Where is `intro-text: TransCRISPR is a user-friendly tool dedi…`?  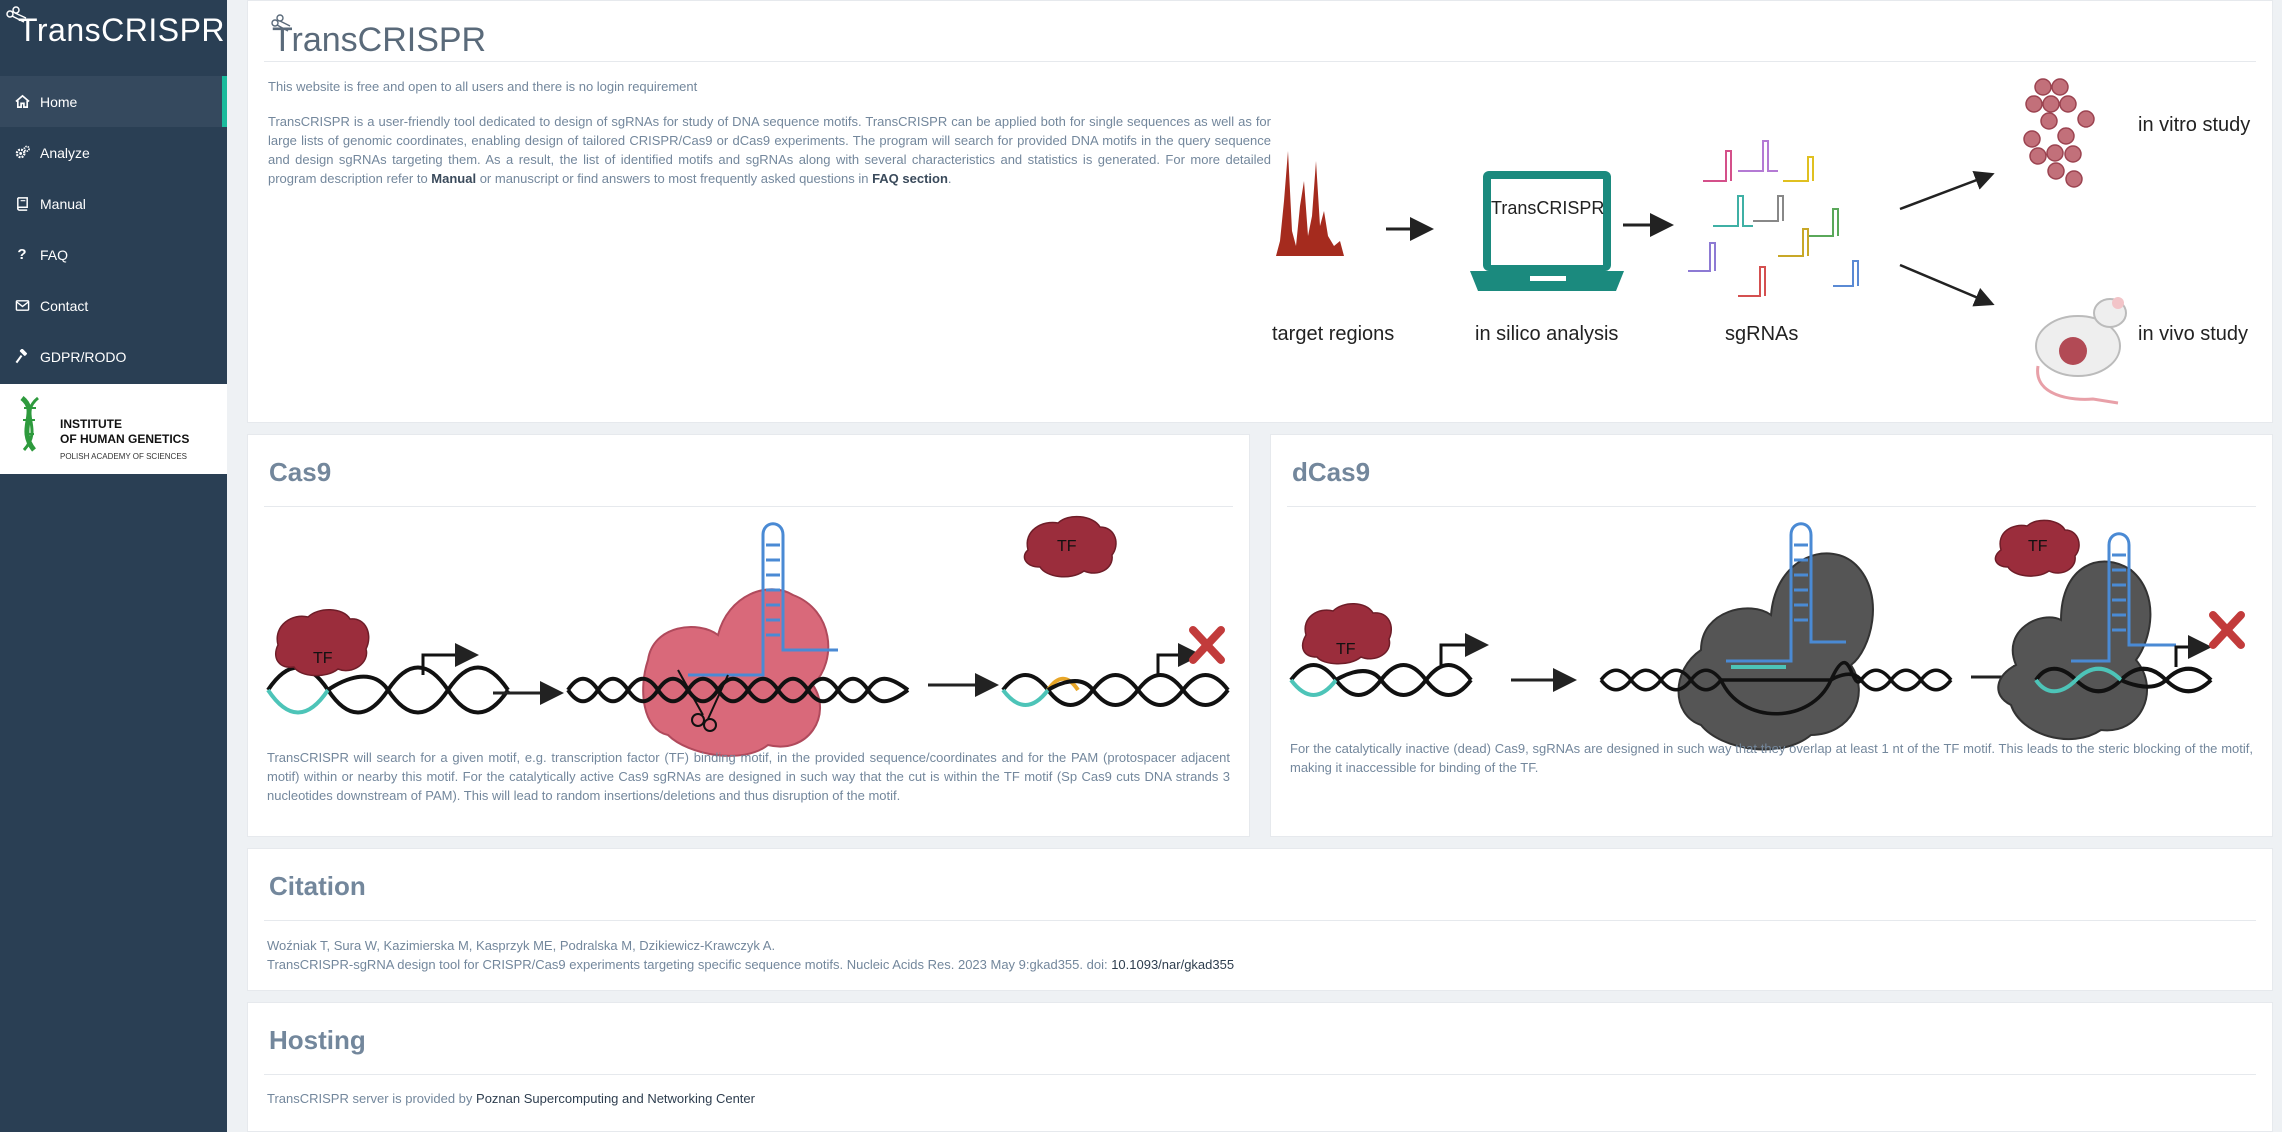
intro-text: TransCRISPR is a user-friendly tool dedi… is located at coordinates (769, 150).